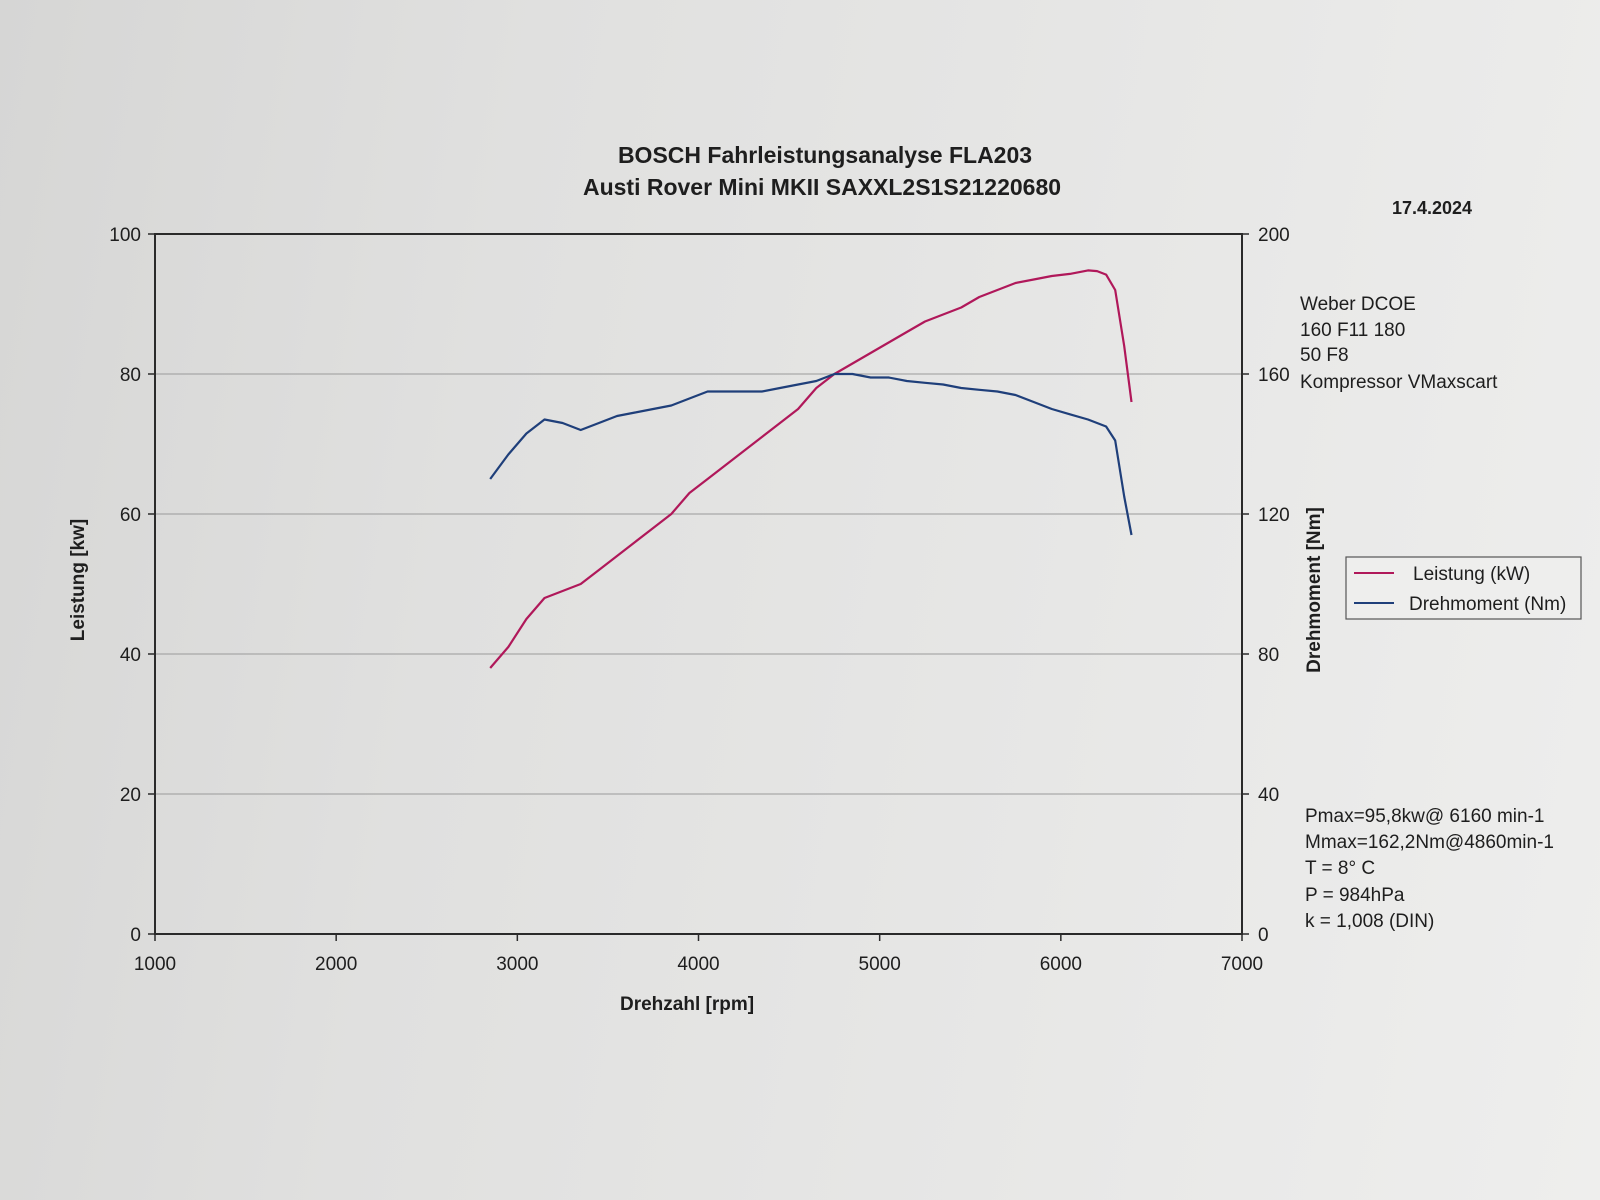 This screenshot has width=1600, height=1200. I want to click on y-tick-label: 0, so click(135, 935).